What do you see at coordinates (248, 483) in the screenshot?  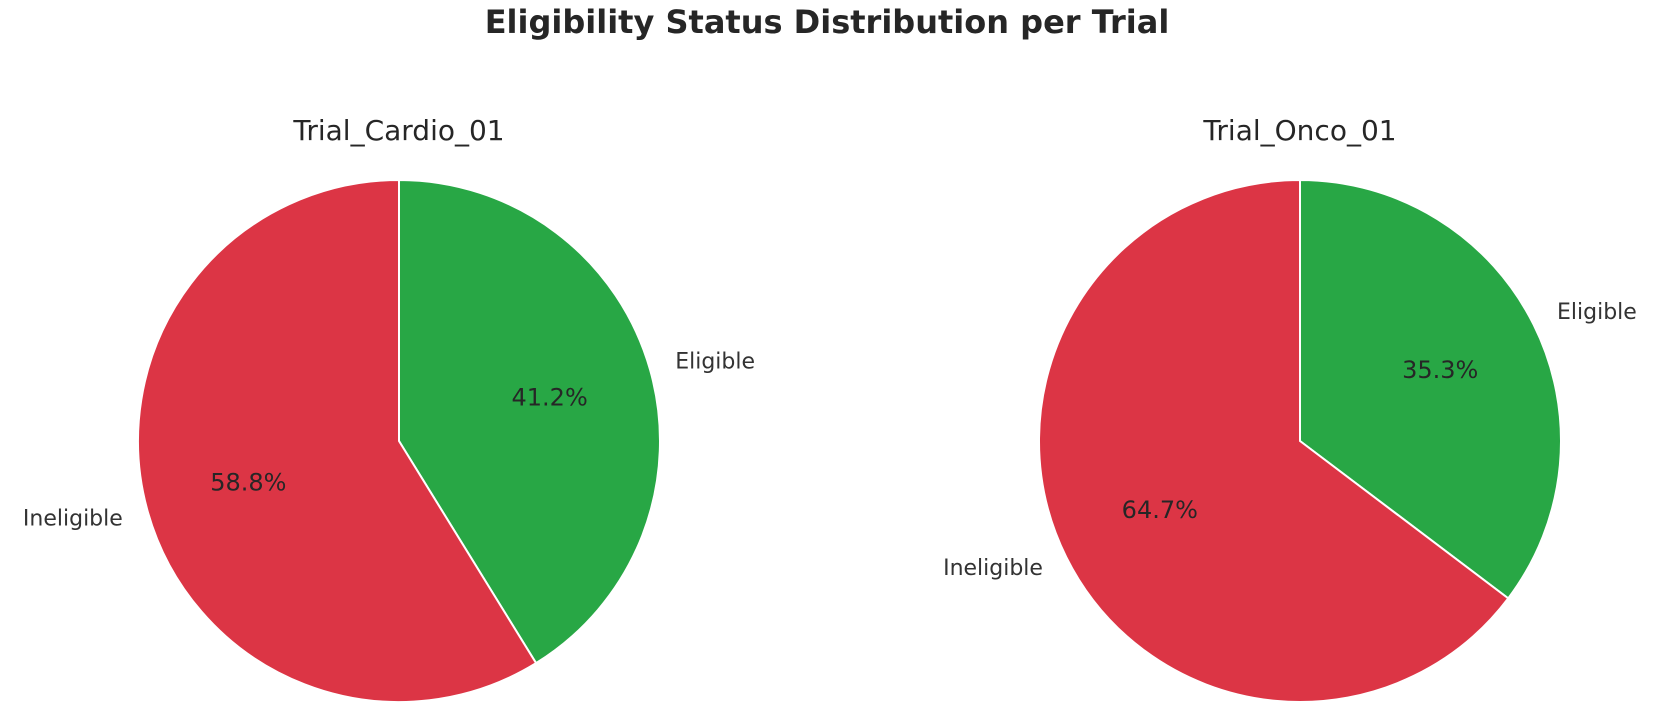 I see `slice-percent-ineligible: 58.8%` at bounding box center [248, 483].